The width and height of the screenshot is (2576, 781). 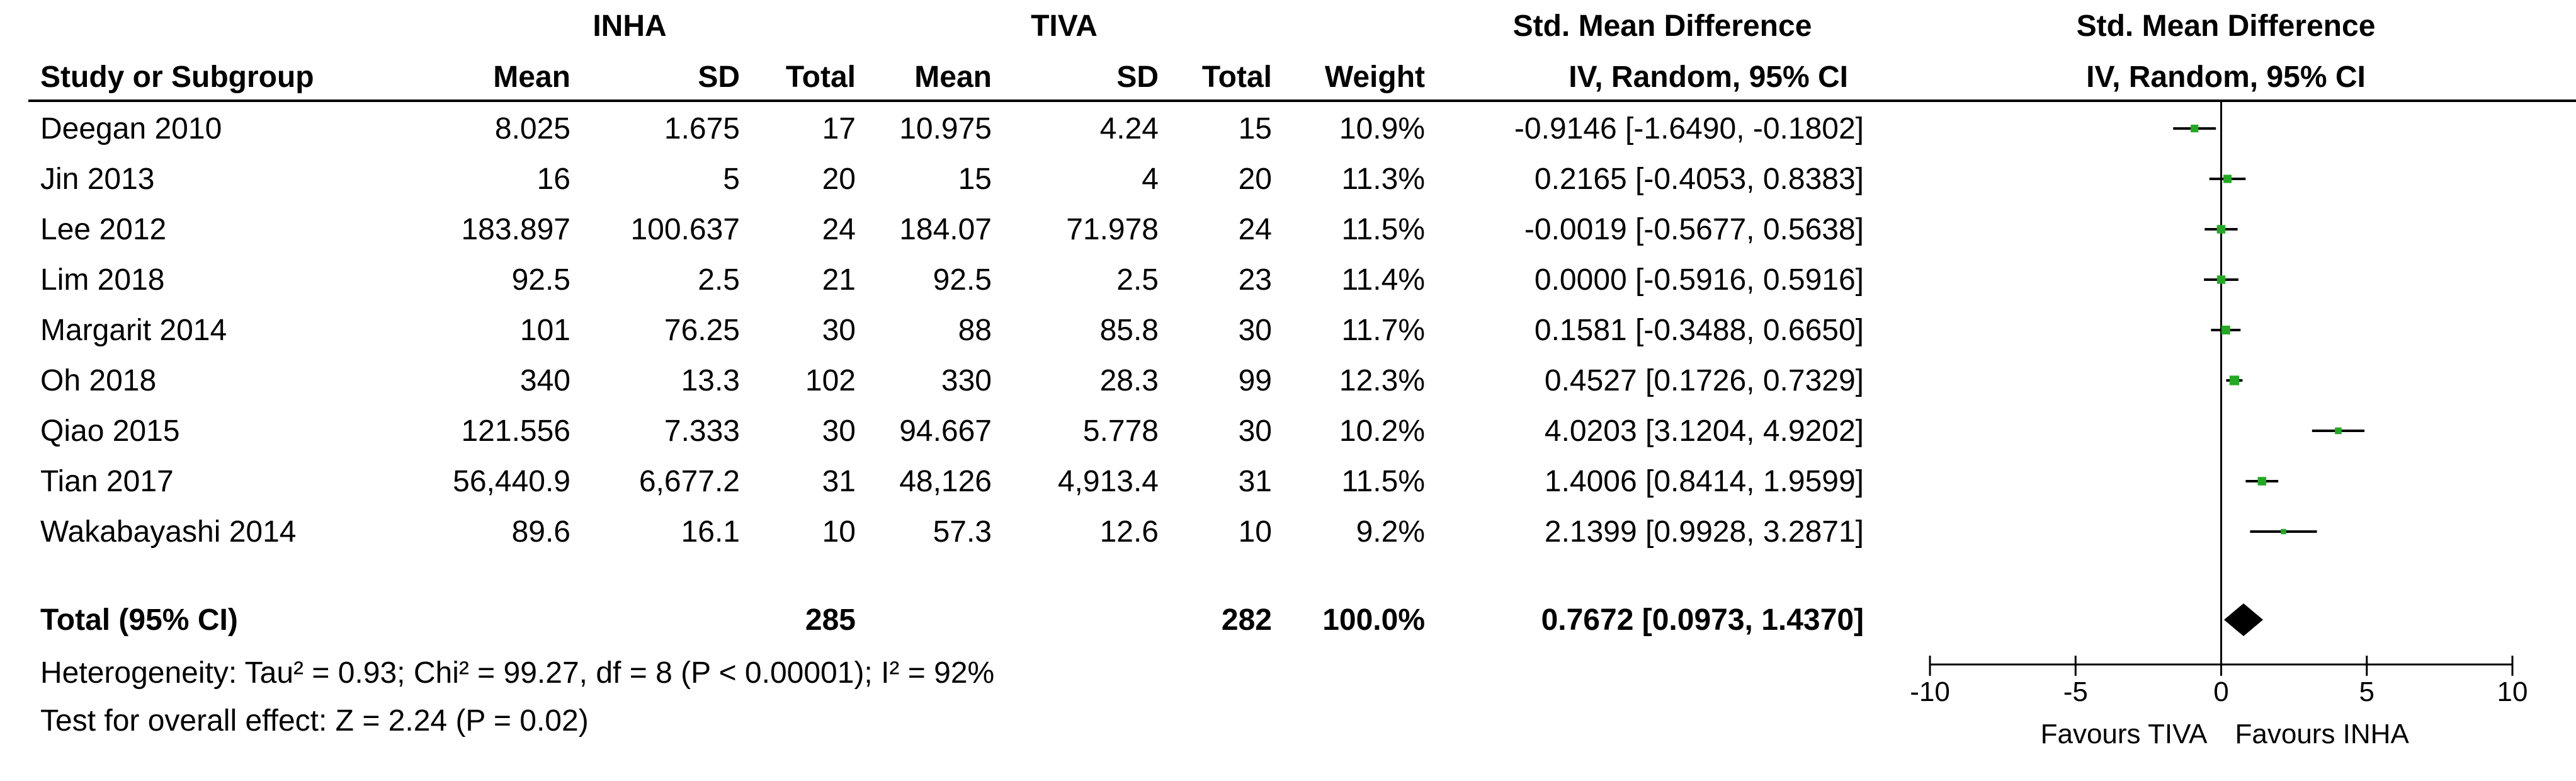 What do you see at coordinates (1255, 532) in the screenshot?
I see `total-ctrl-cell: 10` at bounding box center [1255, 532].